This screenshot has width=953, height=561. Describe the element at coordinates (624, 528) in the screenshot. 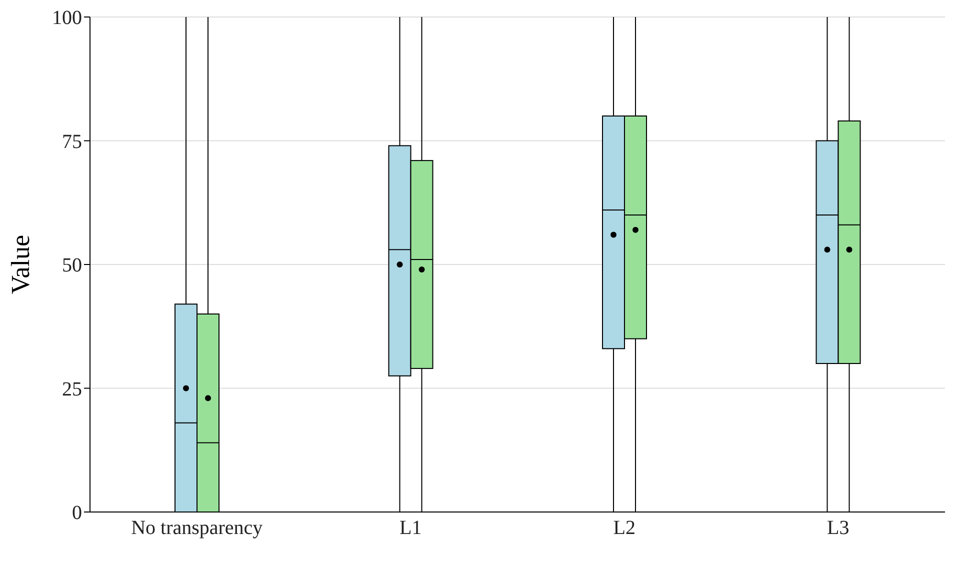

I see `x-tick-label: L2` at that location.